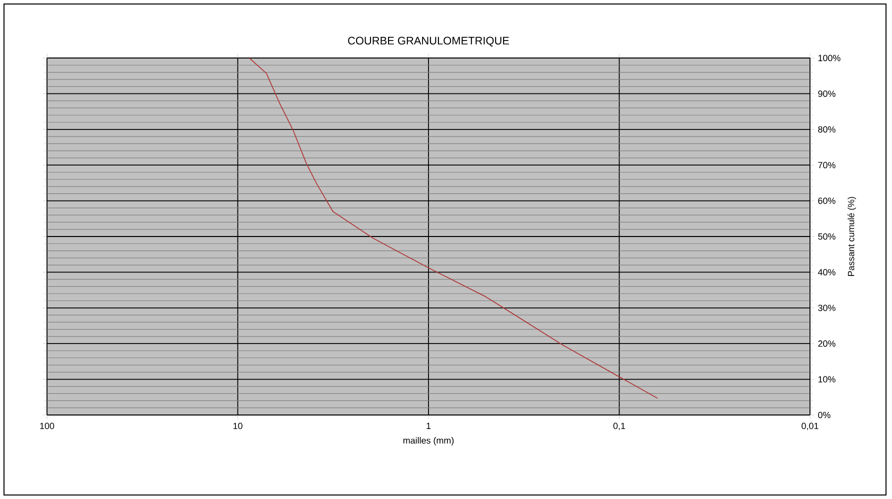  What do you see at coordinates (827, 379) in the screenshot?
I see `y-tick-label: 10%` at bounding box center [827, 379].